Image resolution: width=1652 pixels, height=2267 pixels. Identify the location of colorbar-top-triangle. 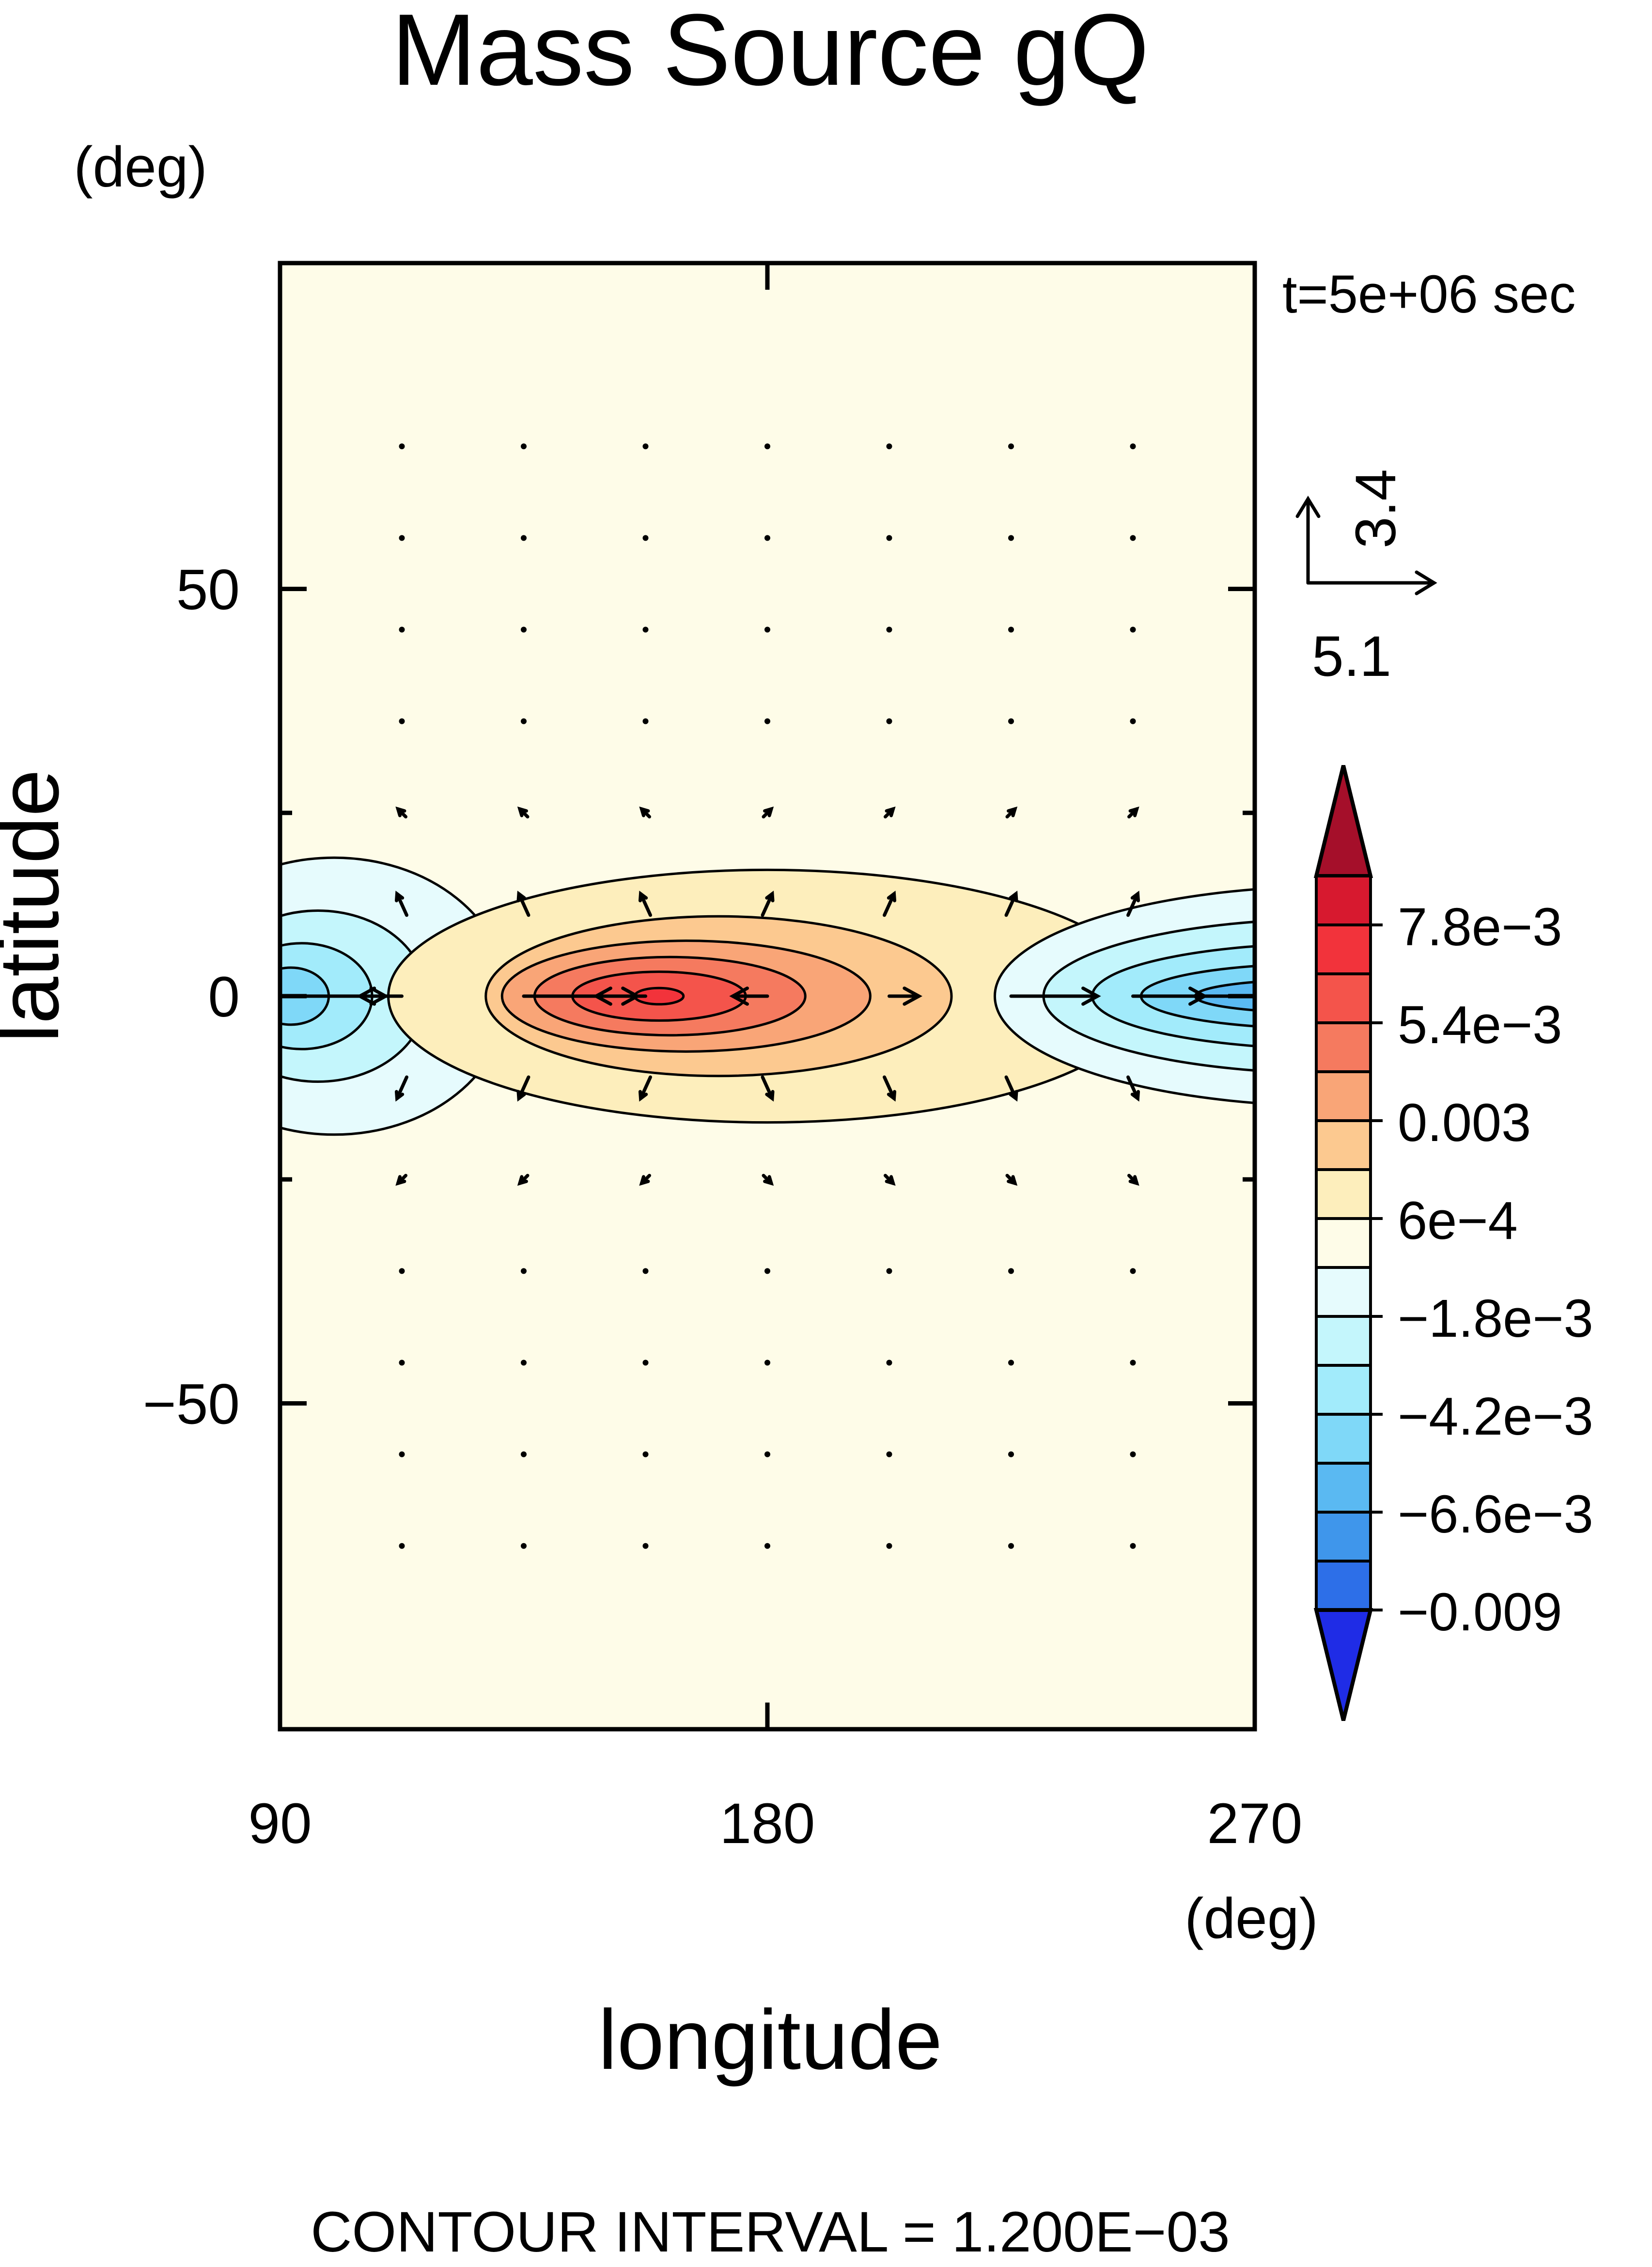
(1343, 821).